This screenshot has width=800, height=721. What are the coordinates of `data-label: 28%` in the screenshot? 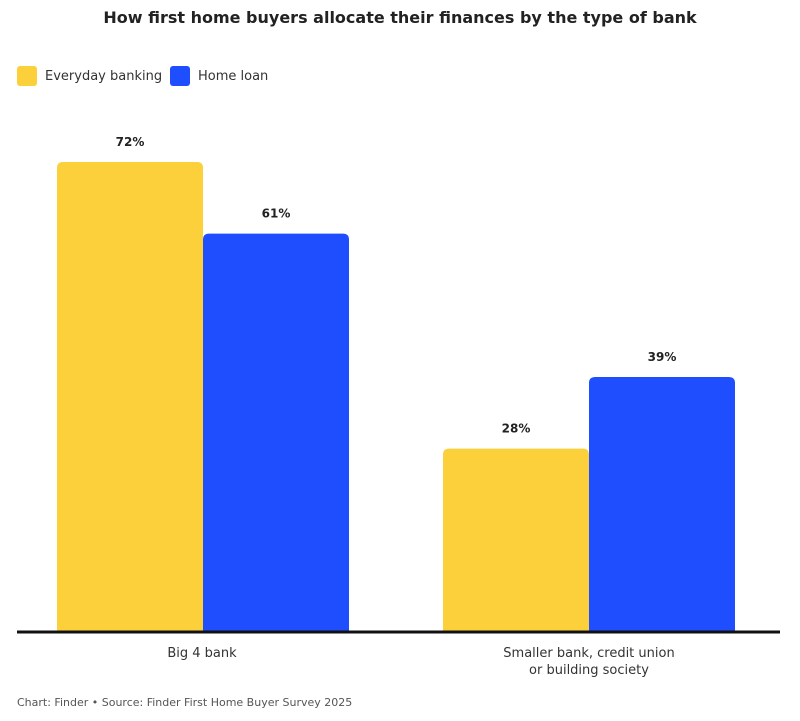 It's located at (516, 429).